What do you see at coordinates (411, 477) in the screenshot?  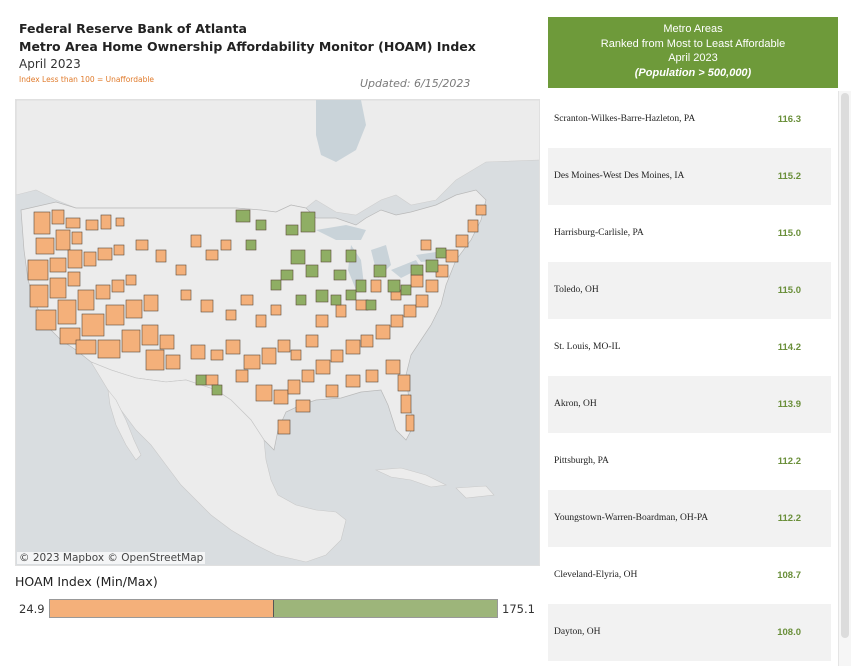 I see `cuba` at bounding box center [411, 477].